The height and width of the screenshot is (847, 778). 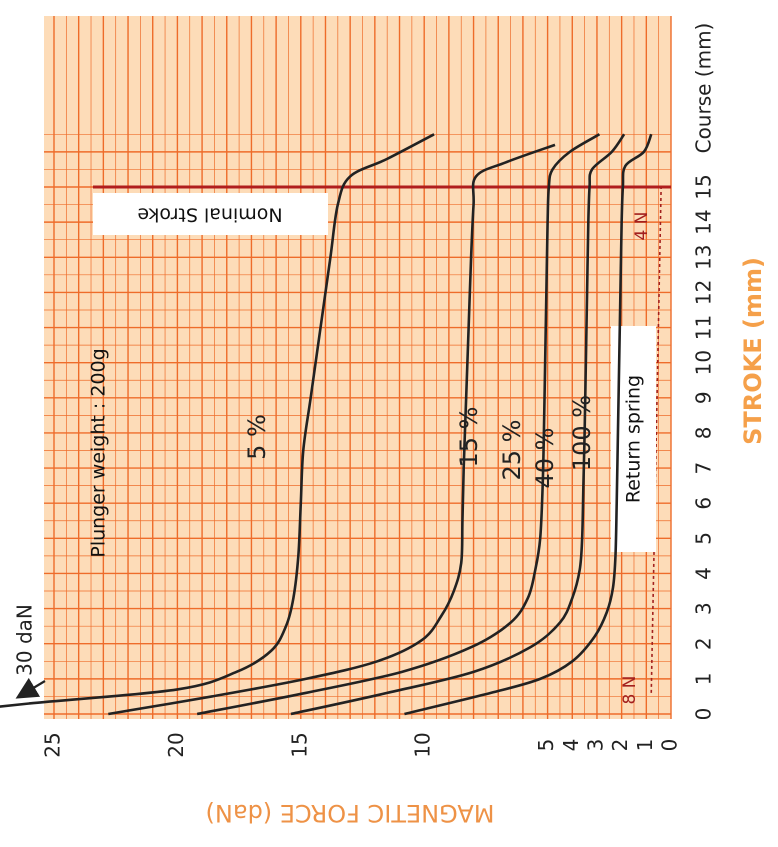 I want to click on series-label: 100 %, so click(x=582, y=433).